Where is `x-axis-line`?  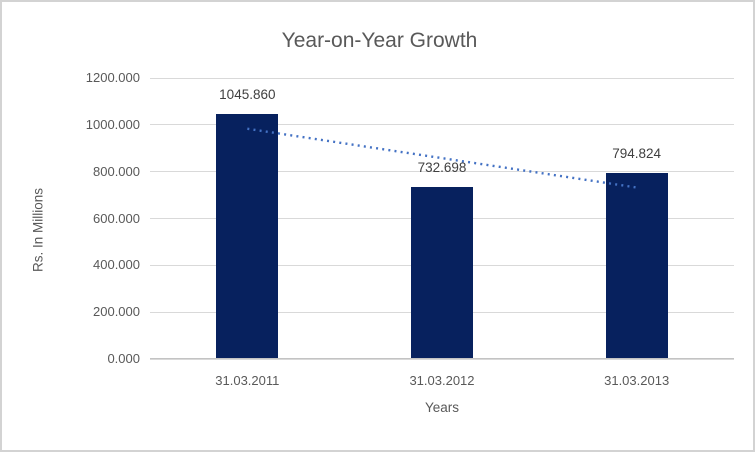 x-axis-line is located at coordinates (442, 358).